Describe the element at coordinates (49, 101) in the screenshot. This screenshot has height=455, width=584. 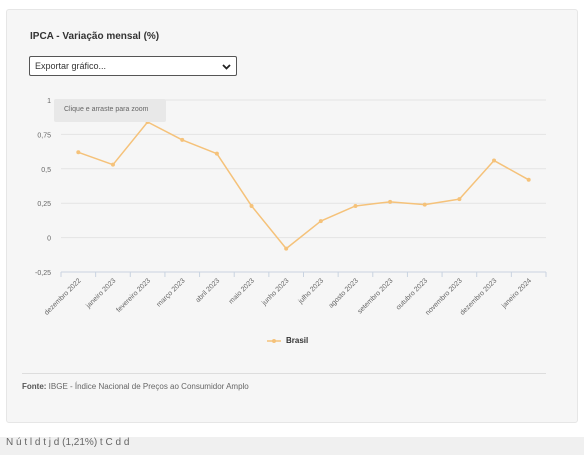
I see `y-tick-label: 1` at that location.